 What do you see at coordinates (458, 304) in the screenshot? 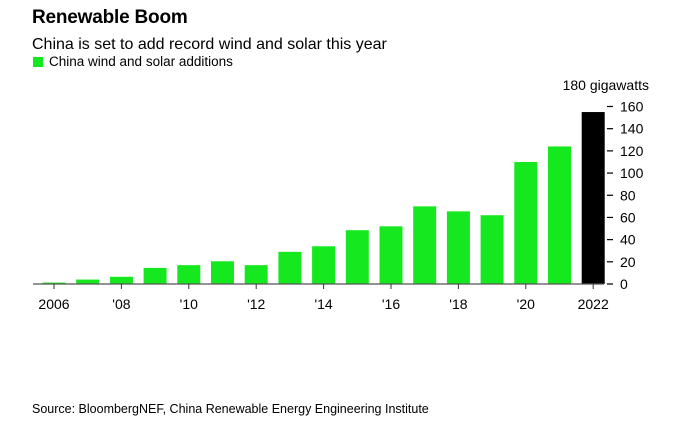
I see `x-tick-label: '18` at bounding box center [458, 304].